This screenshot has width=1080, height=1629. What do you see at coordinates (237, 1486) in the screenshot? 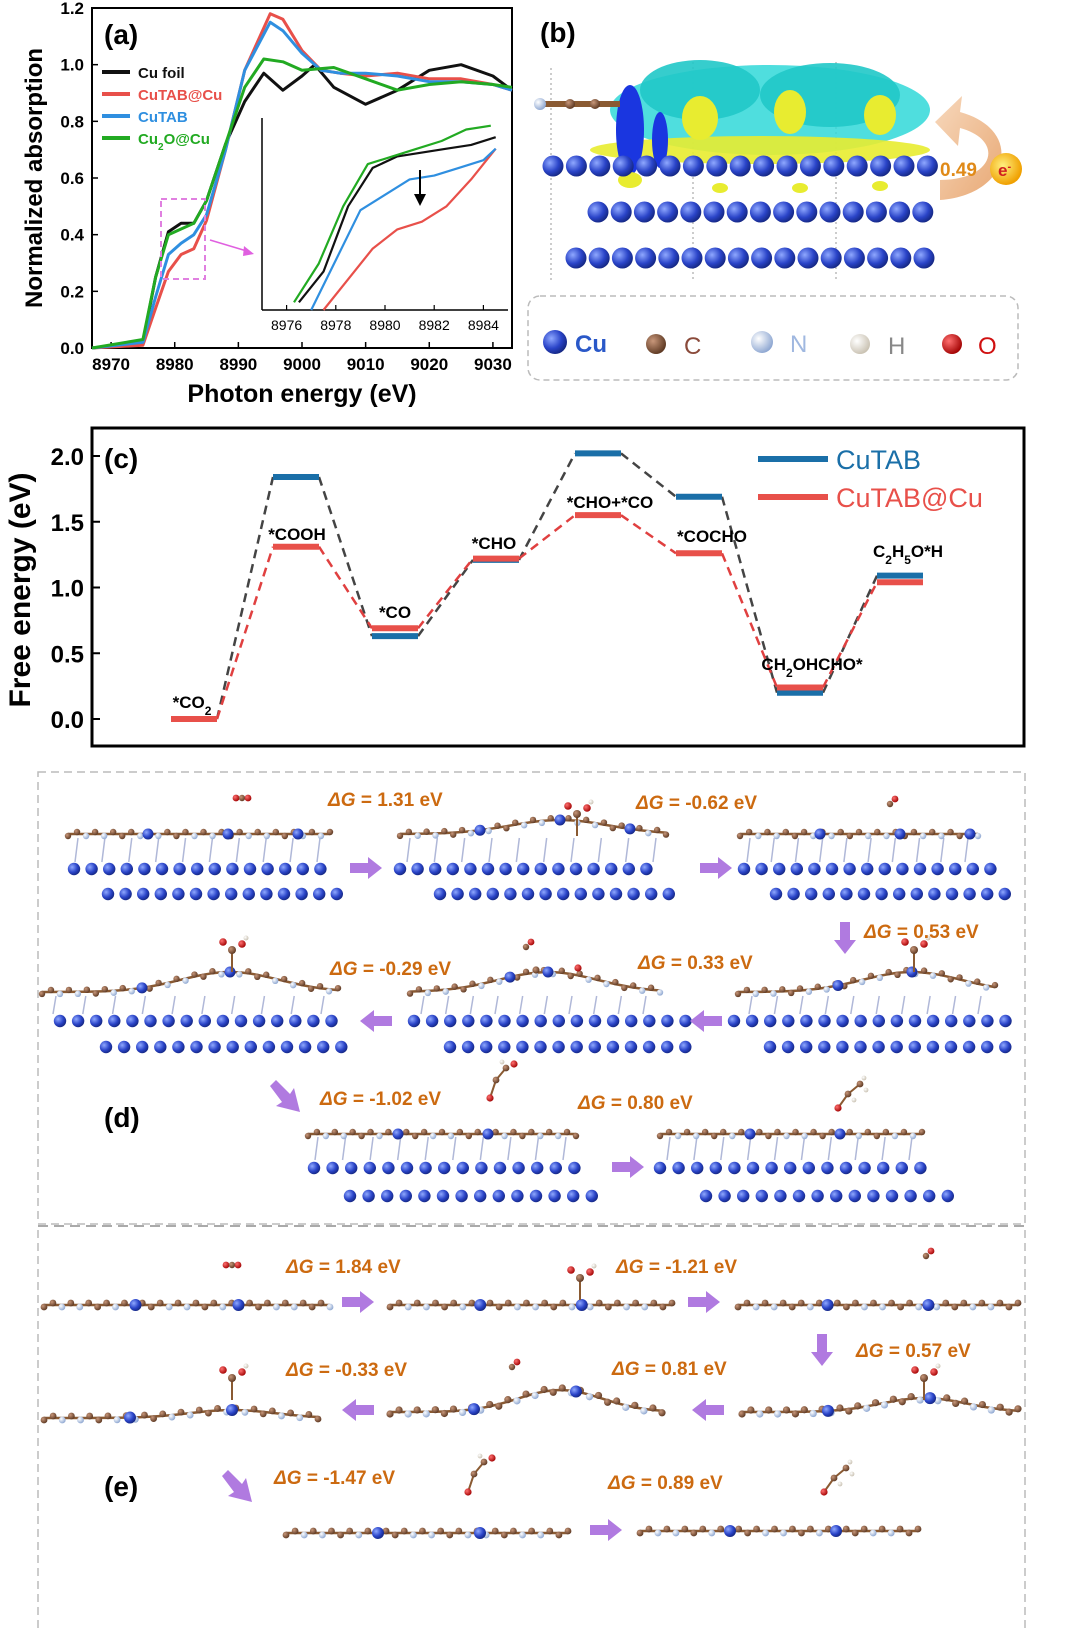
I see `reaction-arrow-diag` at bounding box center [237, 1486].